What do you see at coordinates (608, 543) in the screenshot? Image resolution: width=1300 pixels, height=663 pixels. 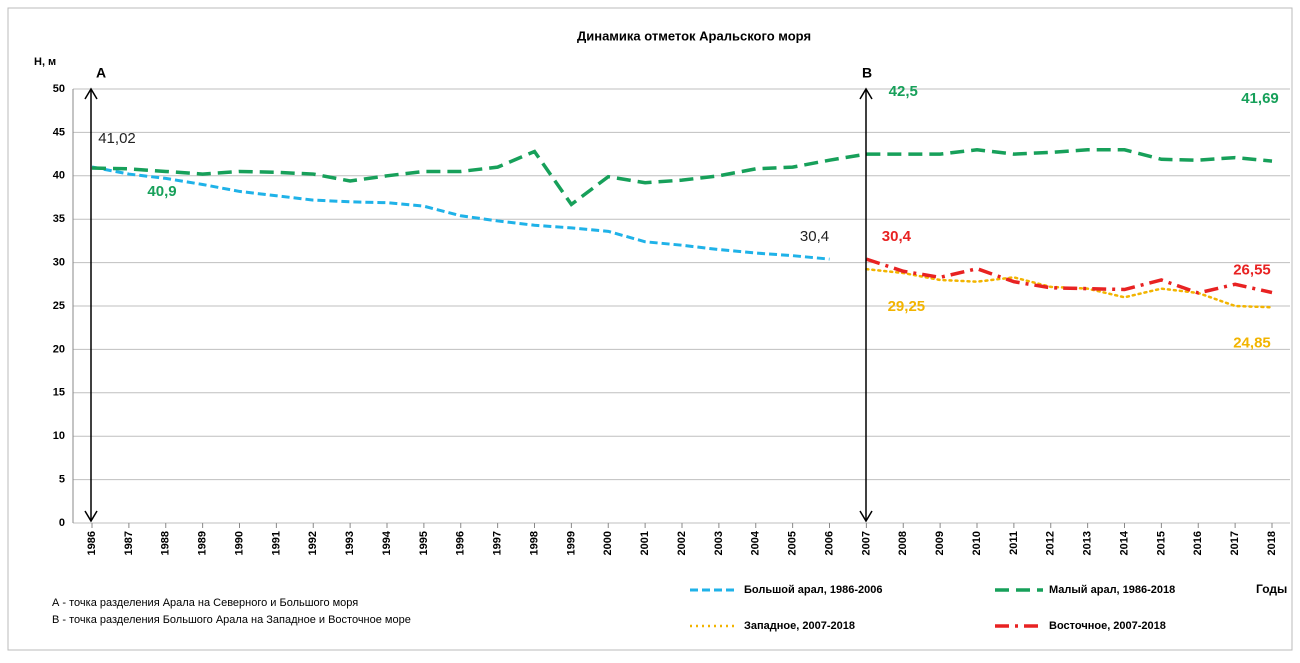 I see `x-tick-label: 2000` at bounding box center [608, 543].